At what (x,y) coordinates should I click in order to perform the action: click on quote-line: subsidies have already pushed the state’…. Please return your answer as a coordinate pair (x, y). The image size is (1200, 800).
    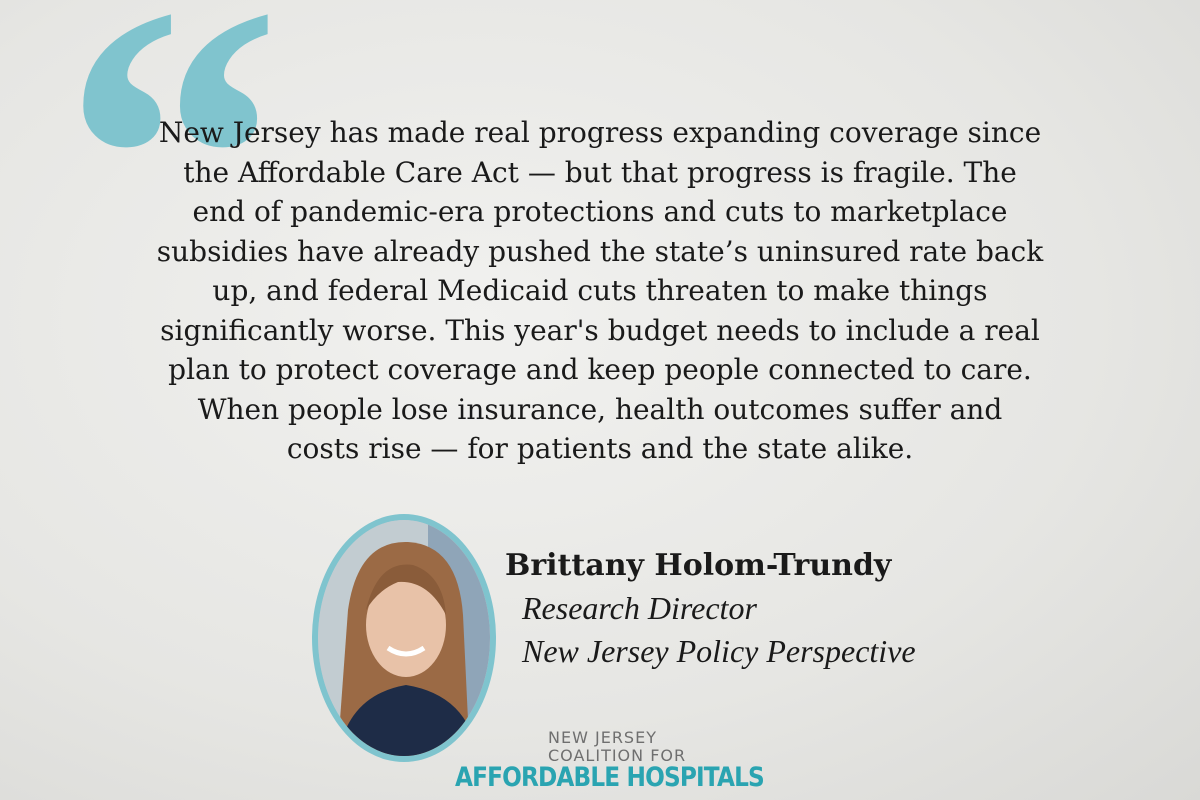
    Looking at the image, I should click on (600, 251).